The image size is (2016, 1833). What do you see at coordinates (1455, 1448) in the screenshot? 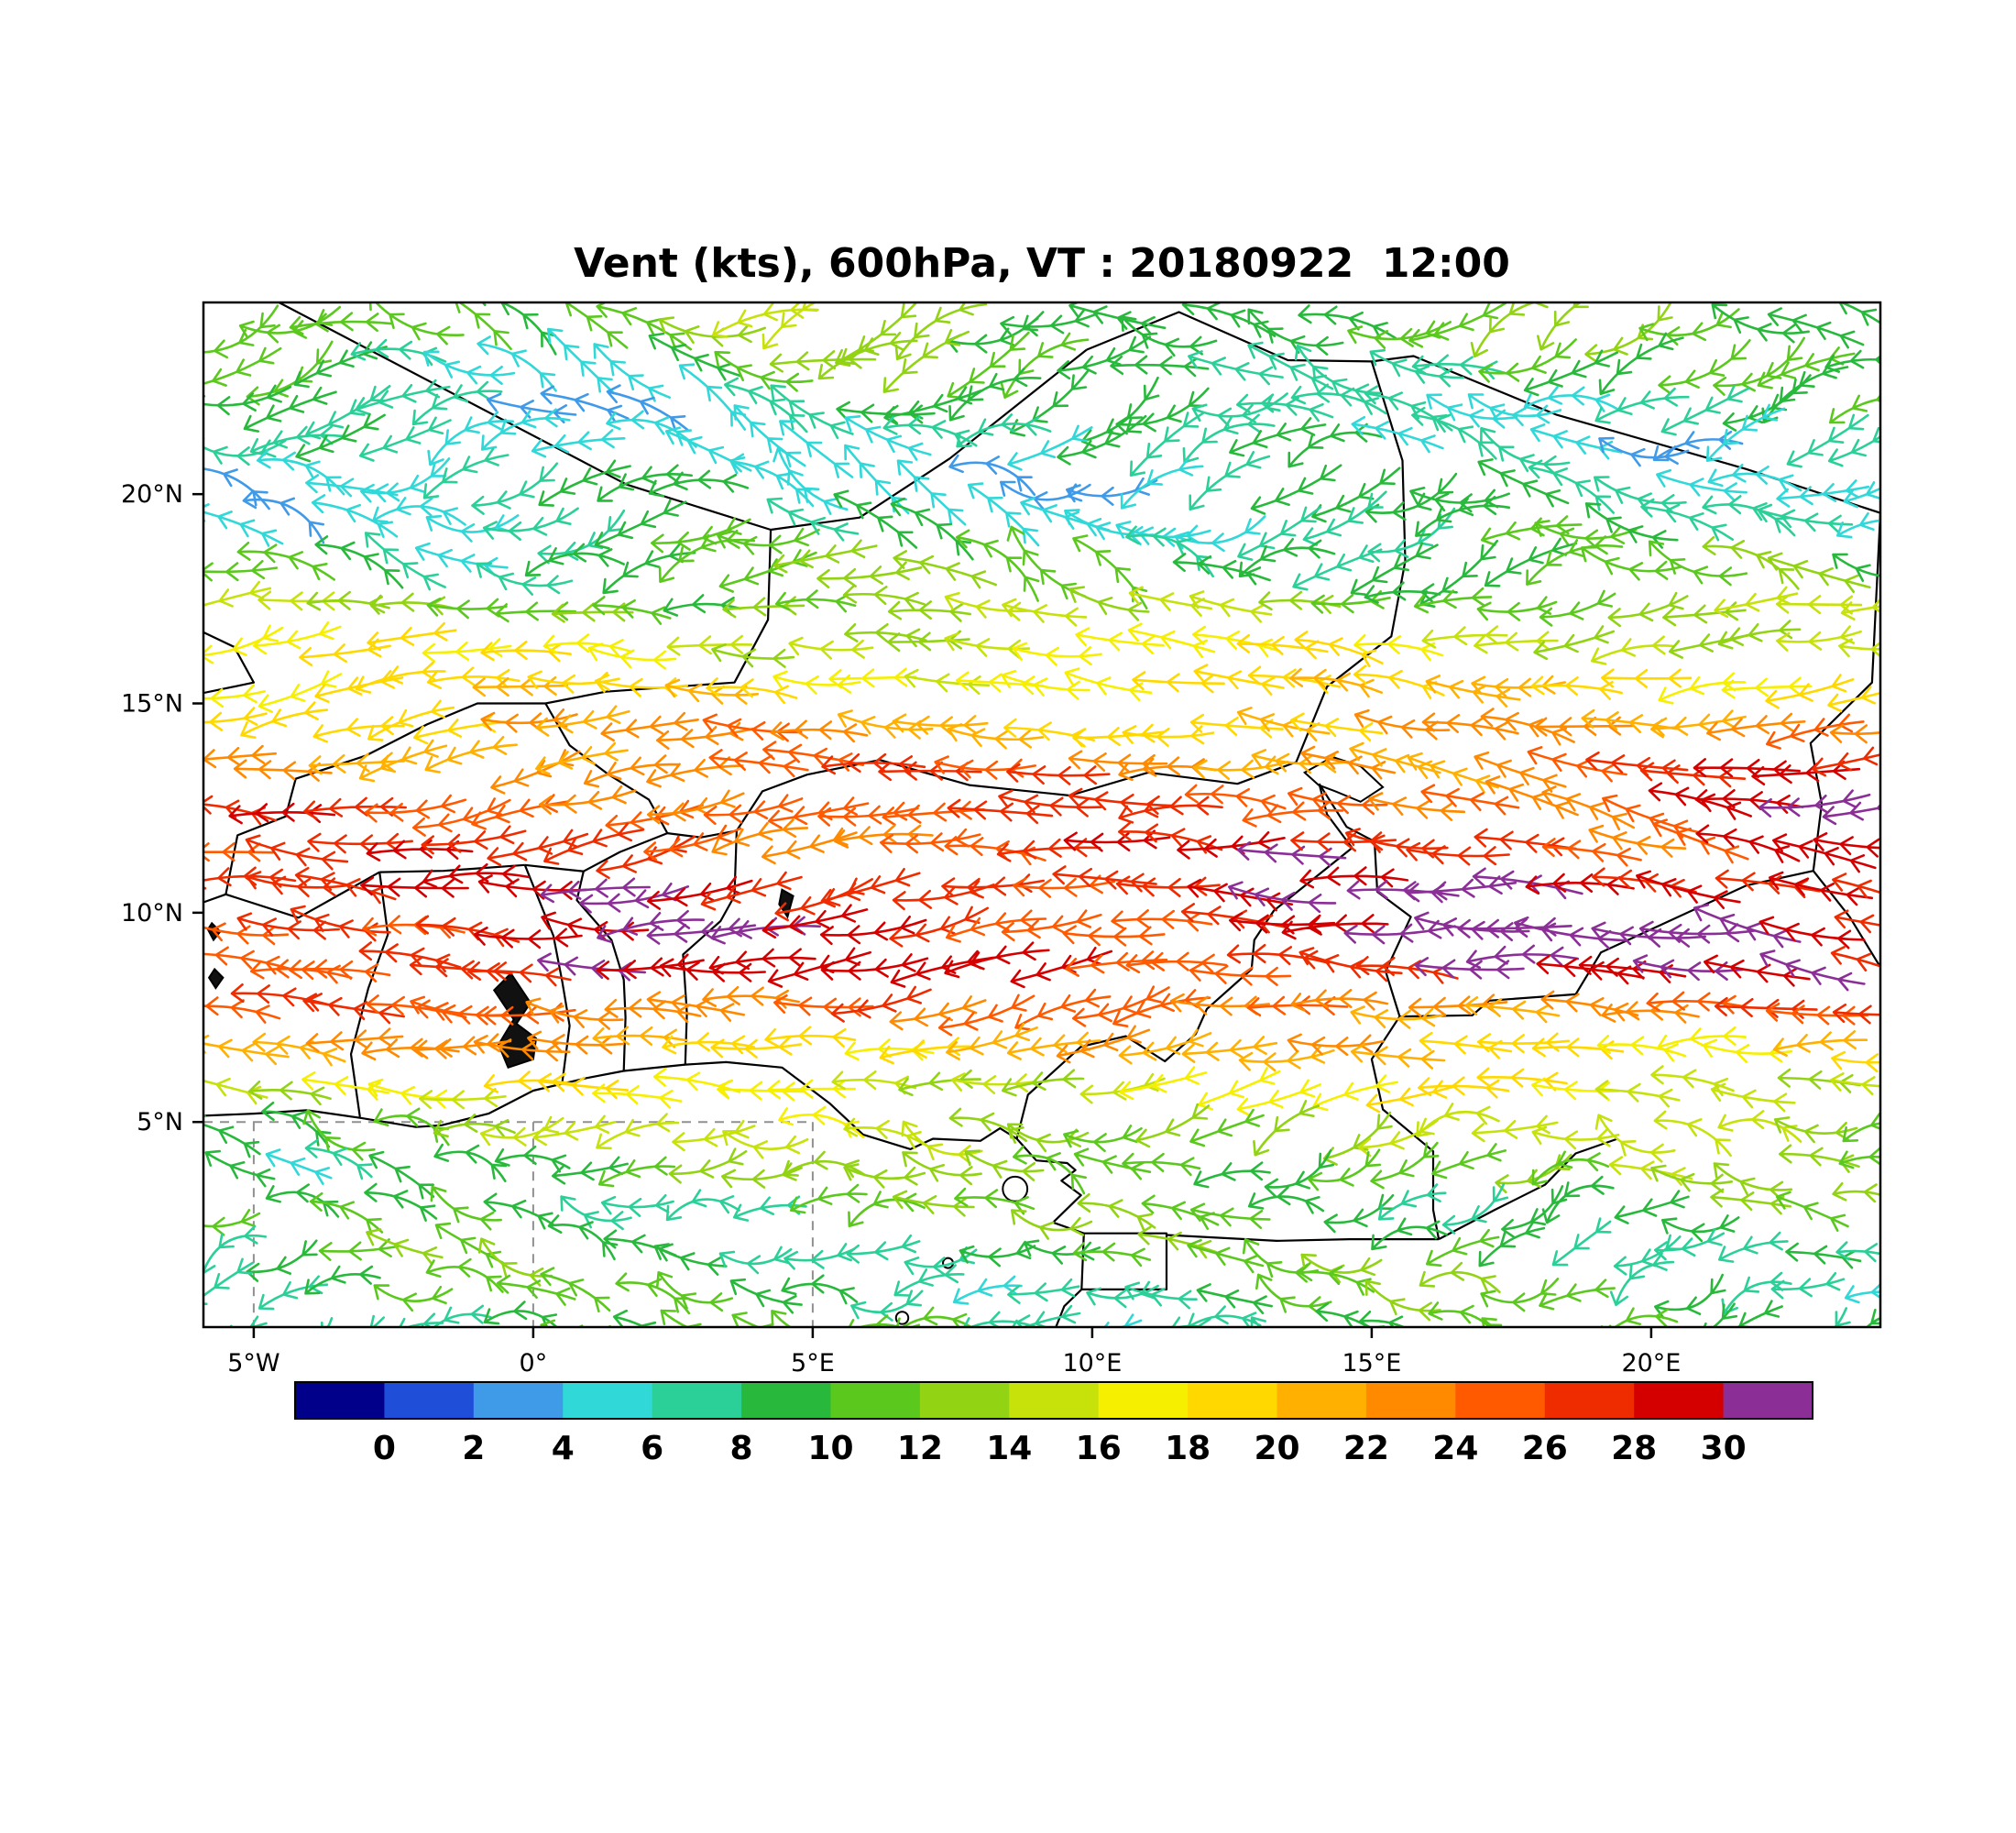
I see `colorbar-tick-label: 24` at bounding box center [1455, 1448].